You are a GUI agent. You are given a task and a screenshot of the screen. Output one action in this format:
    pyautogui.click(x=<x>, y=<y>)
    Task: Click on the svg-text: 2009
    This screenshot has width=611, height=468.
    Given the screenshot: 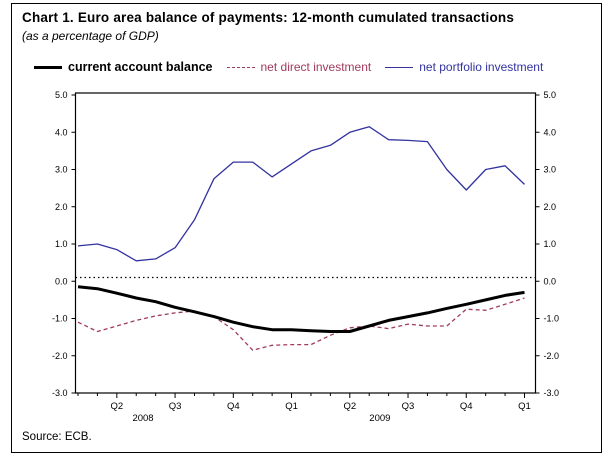 What is the action you would take?
    pyautogui.click(x=379, y=418)
    